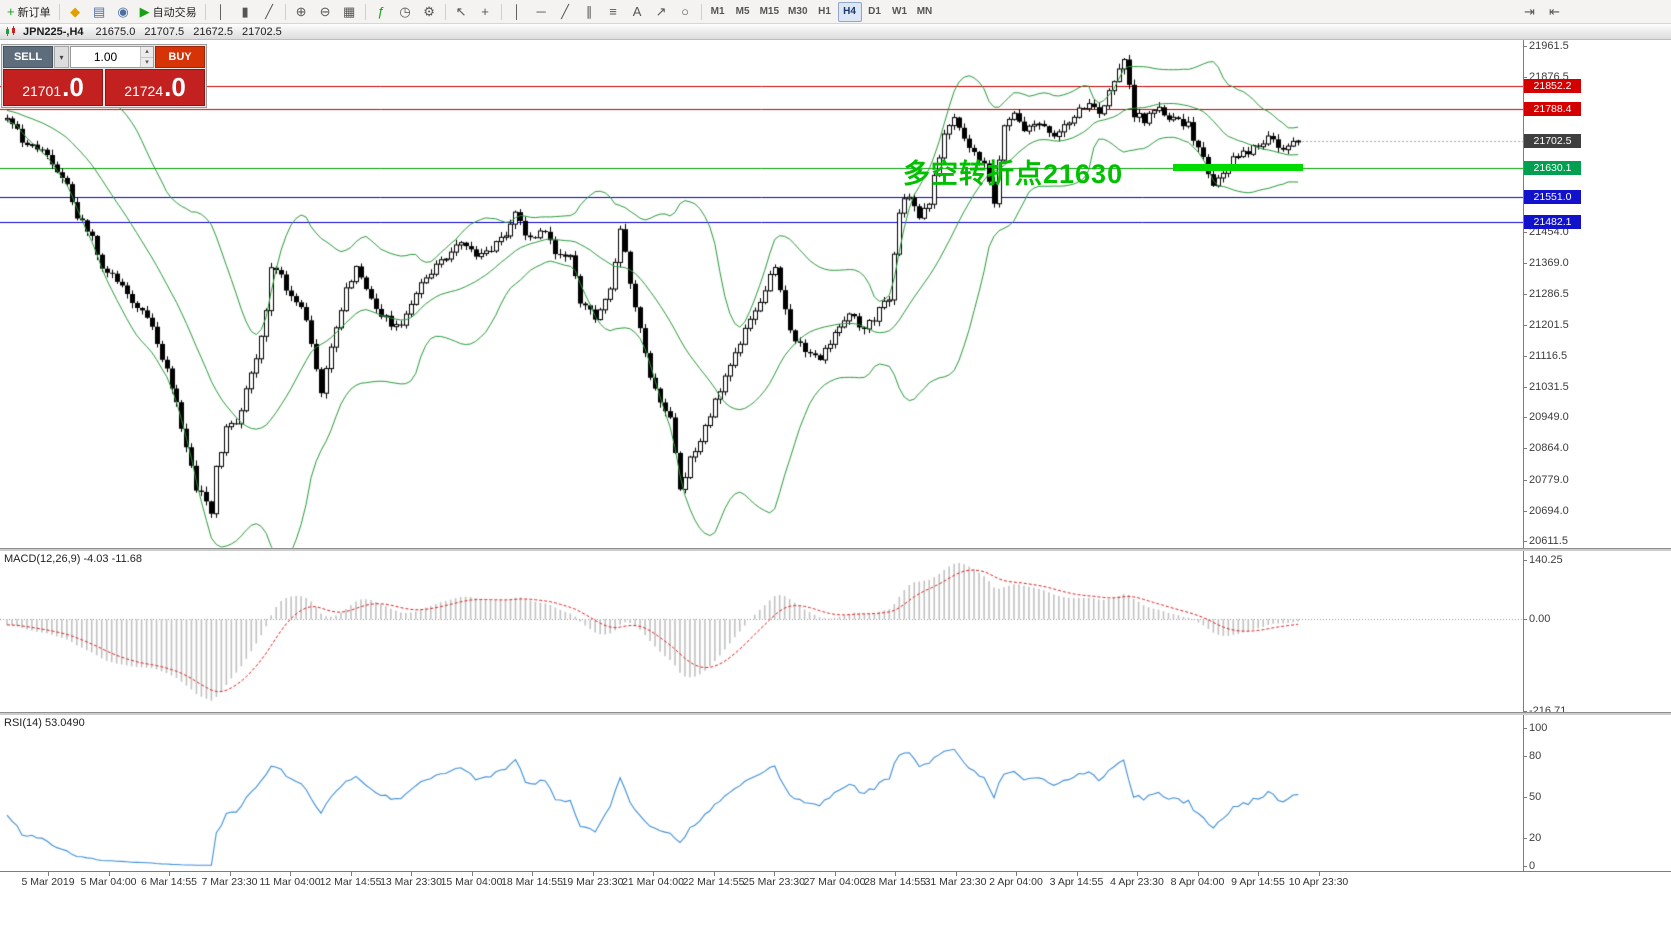 The width and height of the screenshot is (1671, 947). Describe the element at coordinates (1546, 263) in the screenshot. I see `price-axis-label: 21369.0` at that location.